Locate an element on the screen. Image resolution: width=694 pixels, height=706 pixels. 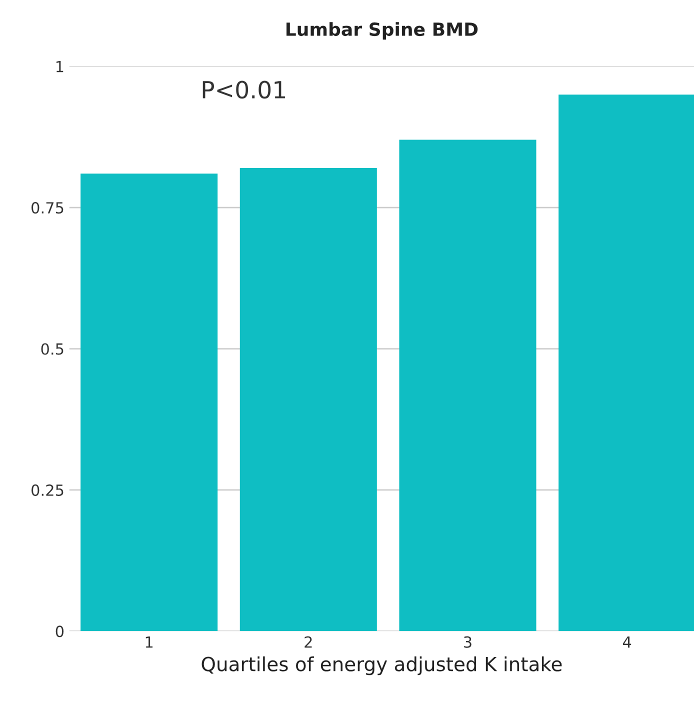
x-tick-label: 3 is located at coordinates (468, 642).